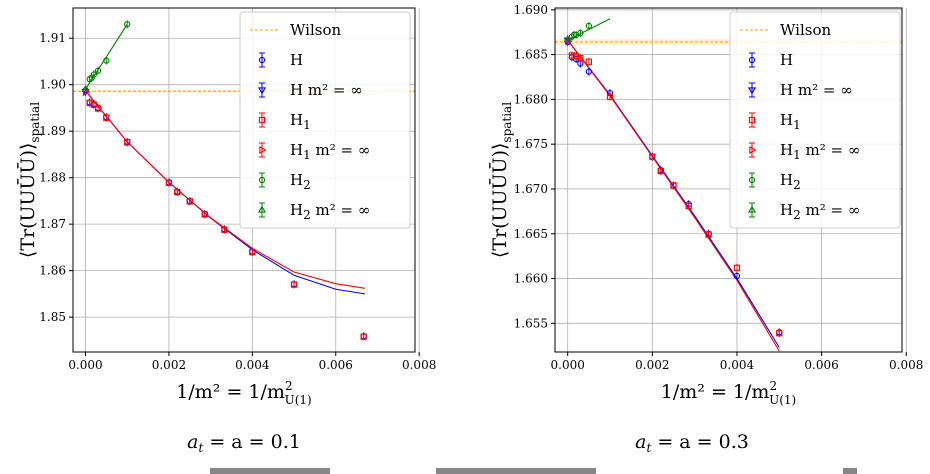 The width and height of the screenshot is (930, 474). What do you see at coordinates (821, 365) in the screenshot?
I see `x-tick-label: 0.006` at bounding box center [821, 365].